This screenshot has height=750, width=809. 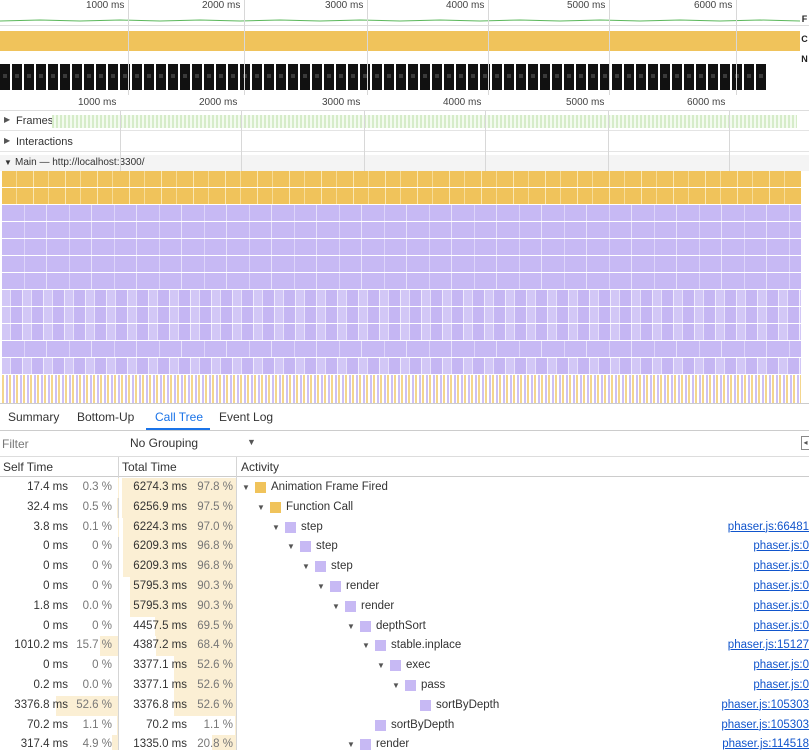 What do you see at coordinates (149, 467) in the screenshot?
I see `column-total-time: Total Time` at bounding box center [149, 467].